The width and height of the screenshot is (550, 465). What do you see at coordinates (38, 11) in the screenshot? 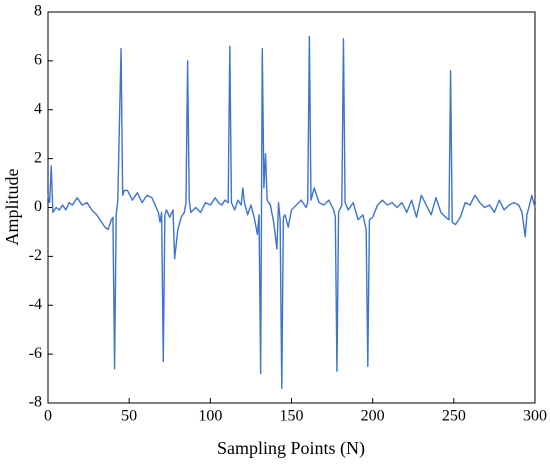
I see `y-tick-label: 8` at bounding box center [38, 11].